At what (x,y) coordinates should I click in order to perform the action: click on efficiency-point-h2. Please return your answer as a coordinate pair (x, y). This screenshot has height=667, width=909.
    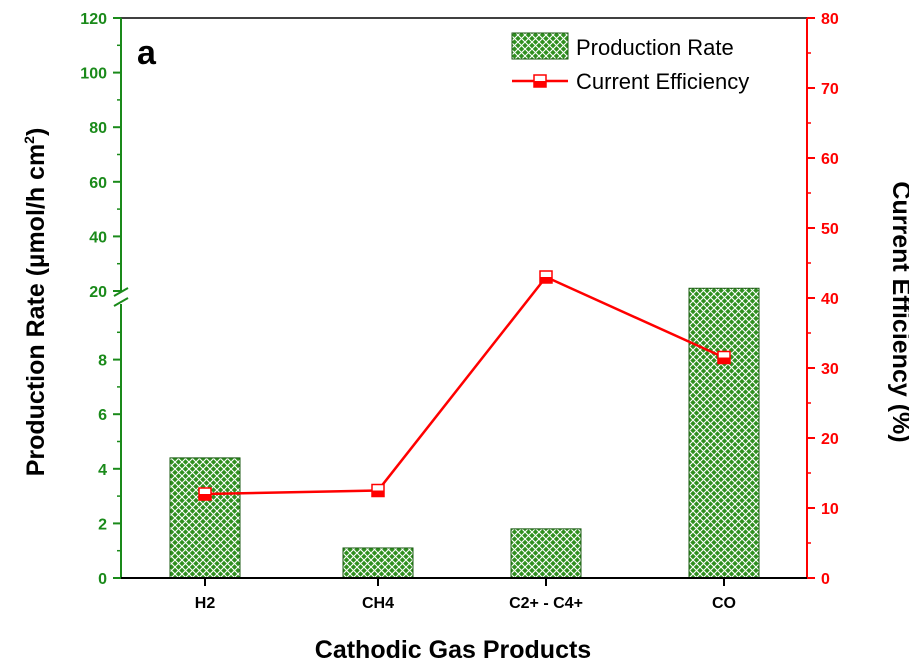
    Looking at the image, I should click on (205, 494).